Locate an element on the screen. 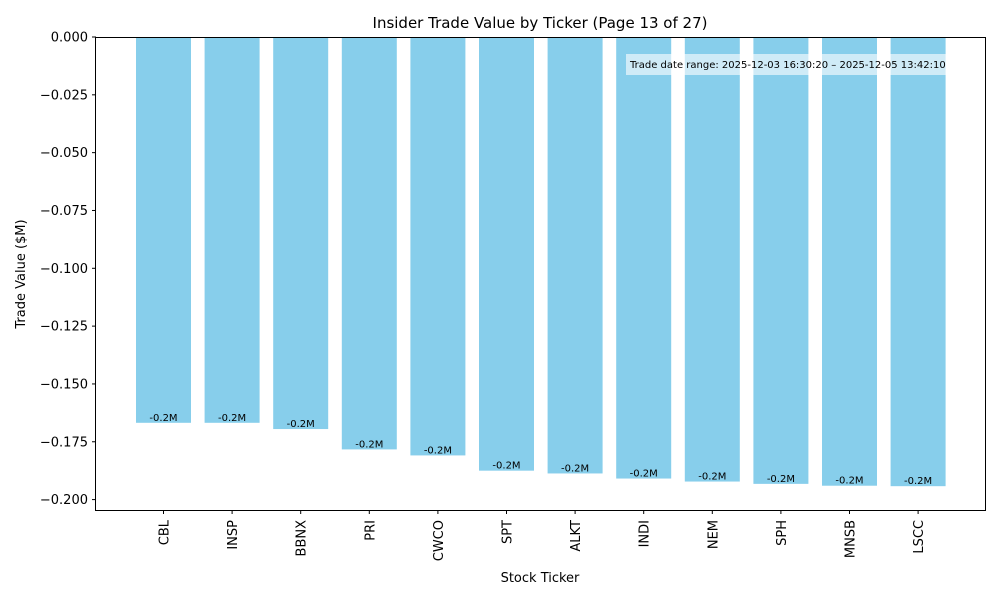  bar-nem is located at coordinates (712, 259).